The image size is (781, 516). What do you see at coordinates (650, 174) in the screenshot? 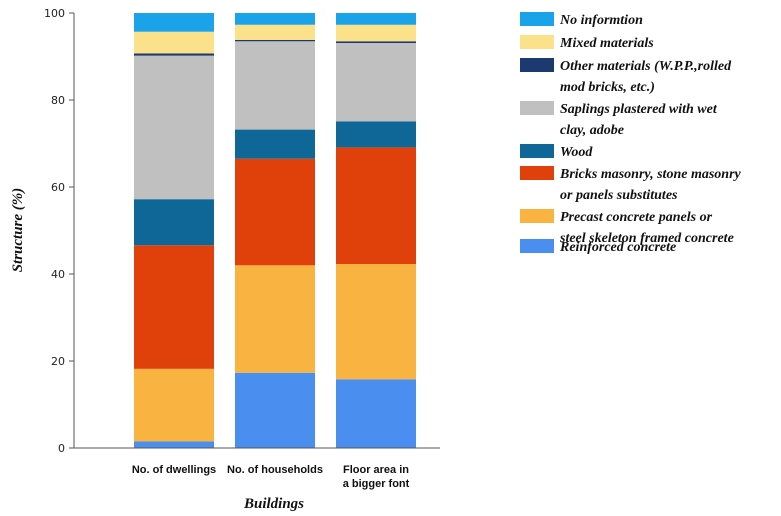
I see `legend-label: Bricks masonry, stone masonry` at bounding box center [650, 174].